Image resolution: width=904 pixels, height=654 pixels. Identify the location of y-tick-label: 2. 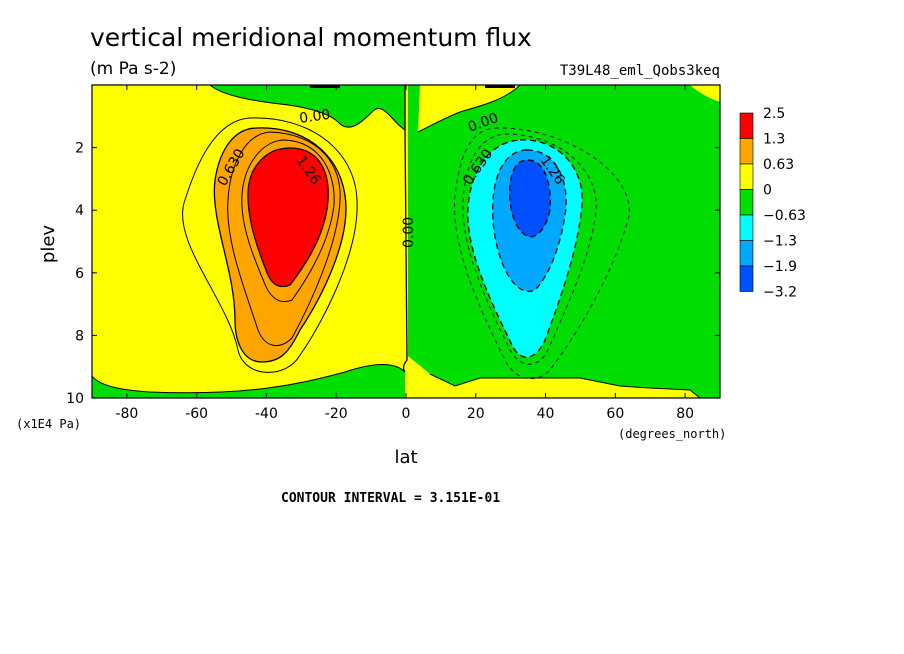
(79, 149).